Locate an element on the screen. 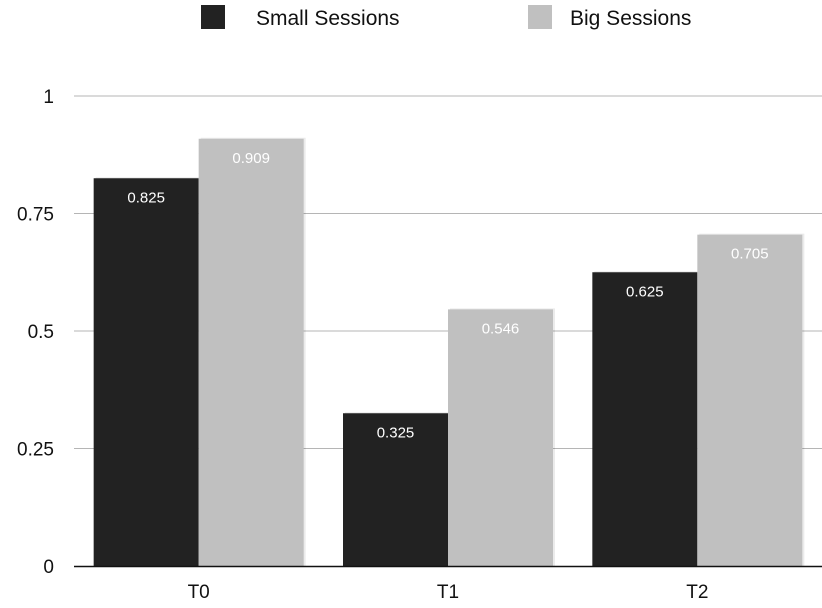  data-label: 0.909 is located at coordinates (251, 158).